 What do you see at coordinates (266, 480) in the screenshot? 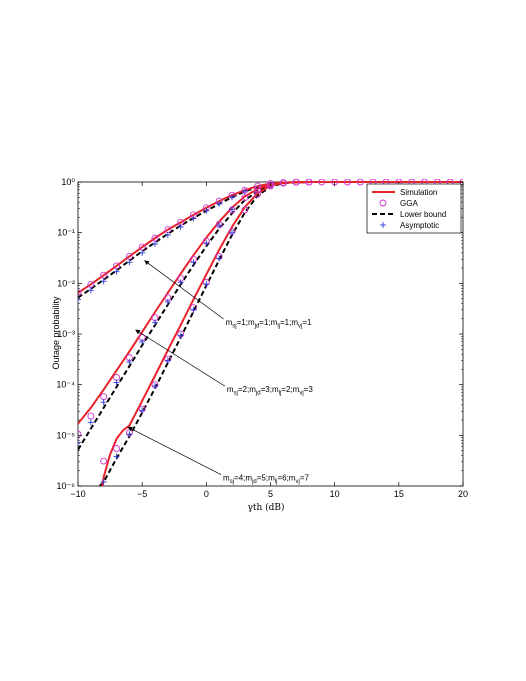
I see `annotation-label-3: msj=4;mjd=5;mlj=6;mvj=7` at bounding box center [266, 480].